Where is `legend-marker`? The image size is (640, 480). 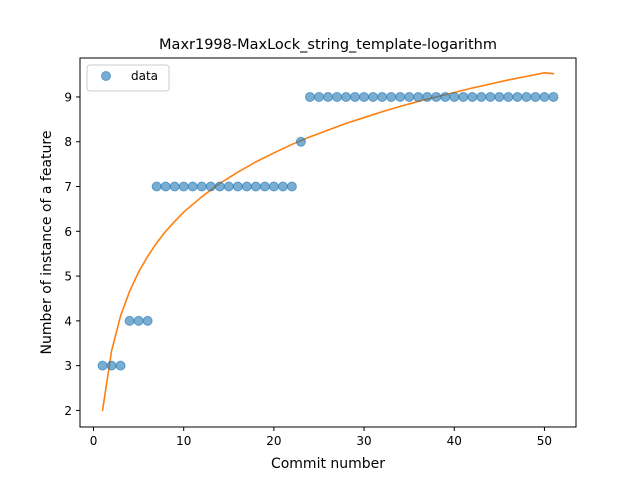 legend-marker is located at coordinates (106, 76).